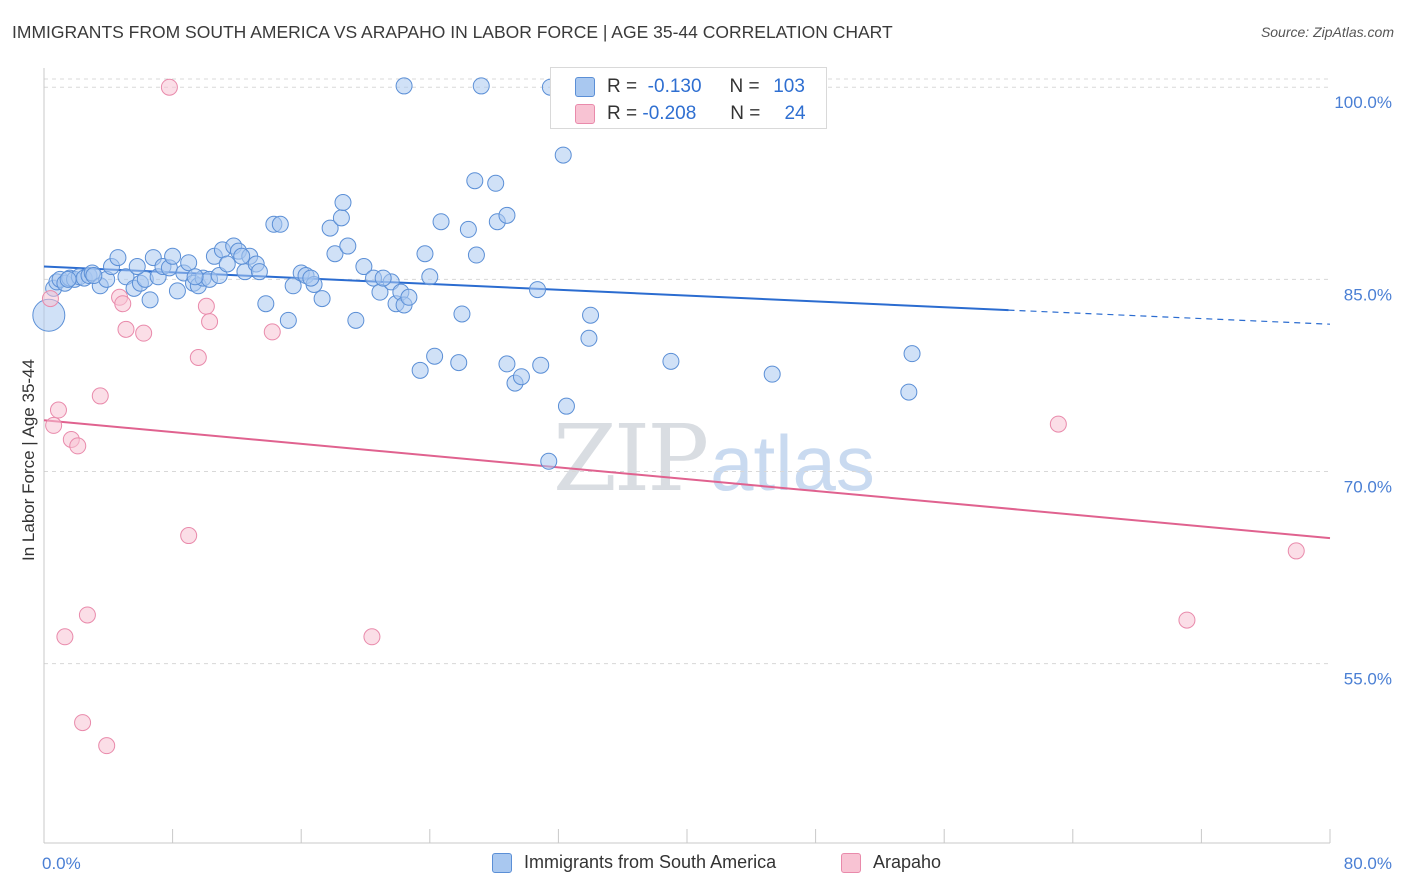 The image size is (1406, 892). I want to click on stat-r-value: -0.208, so click(669, 113).